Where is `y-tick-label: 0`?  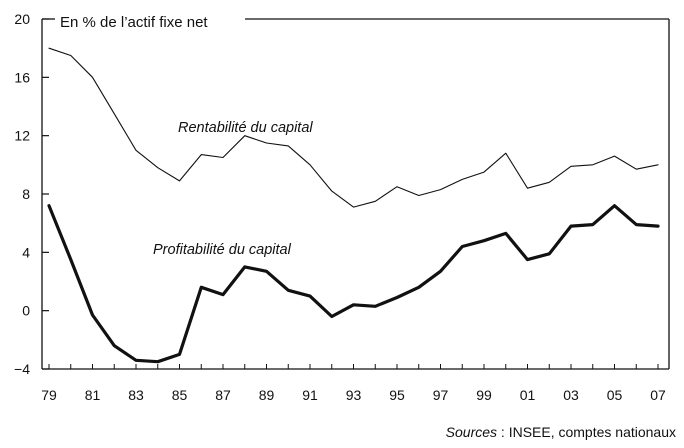
y-tick-label: 0 is located at coordinates (26, 311).